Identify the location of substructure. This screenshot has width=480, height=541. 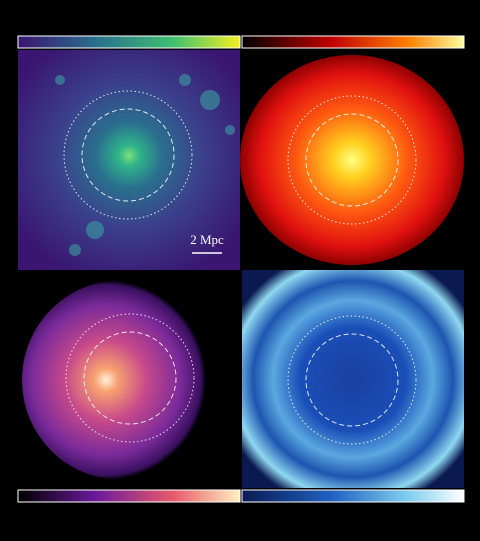
(145, 165).